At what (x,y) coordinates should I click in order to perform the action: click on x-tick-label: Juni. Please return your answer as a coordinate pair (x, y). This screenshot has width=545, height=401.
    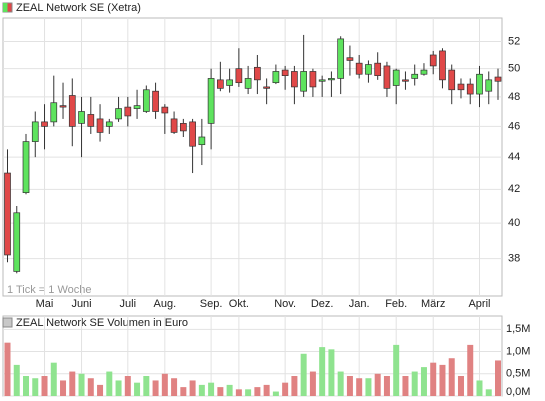
    Looking at the image, I should click on (81, 304).